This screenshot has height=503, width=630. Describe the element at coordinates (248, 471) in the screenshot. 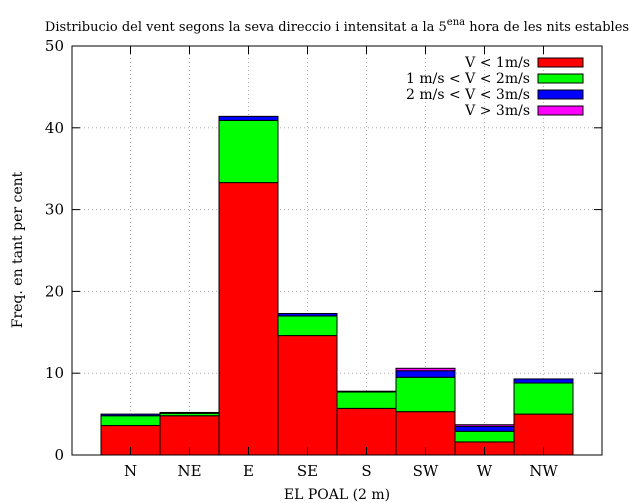

I see `x-tick-label: E` at that location.